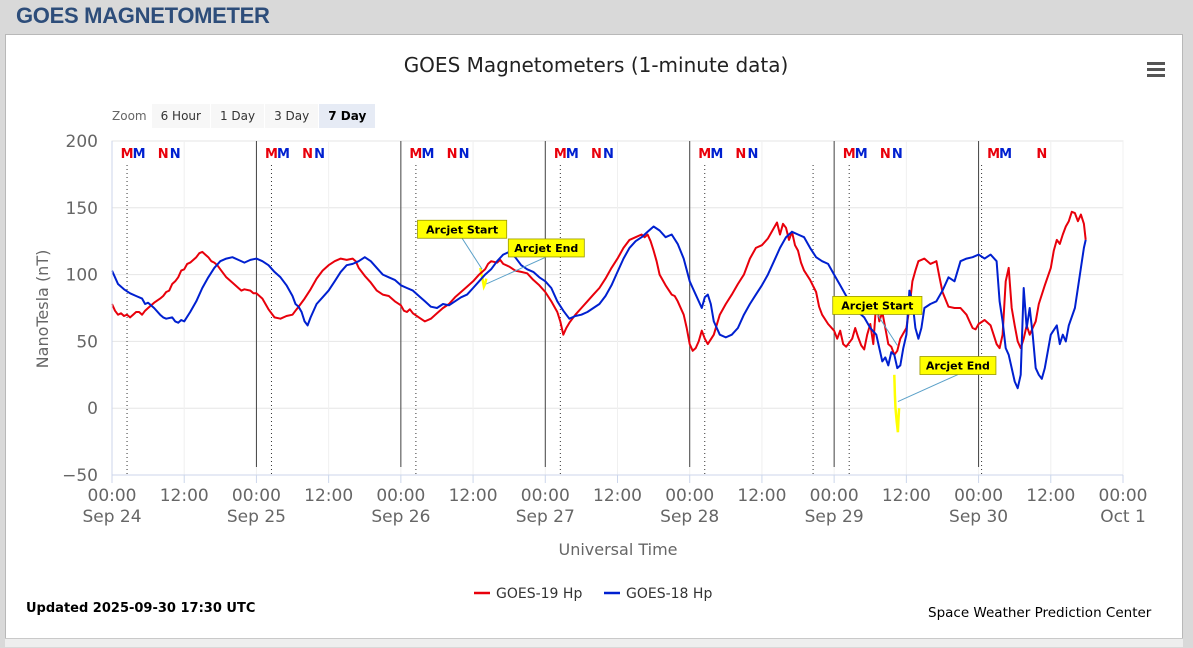  Describe the element at coordinates (545, 517) in the screenshot. I see `x-tick-date-label: Sep 27` at that location.